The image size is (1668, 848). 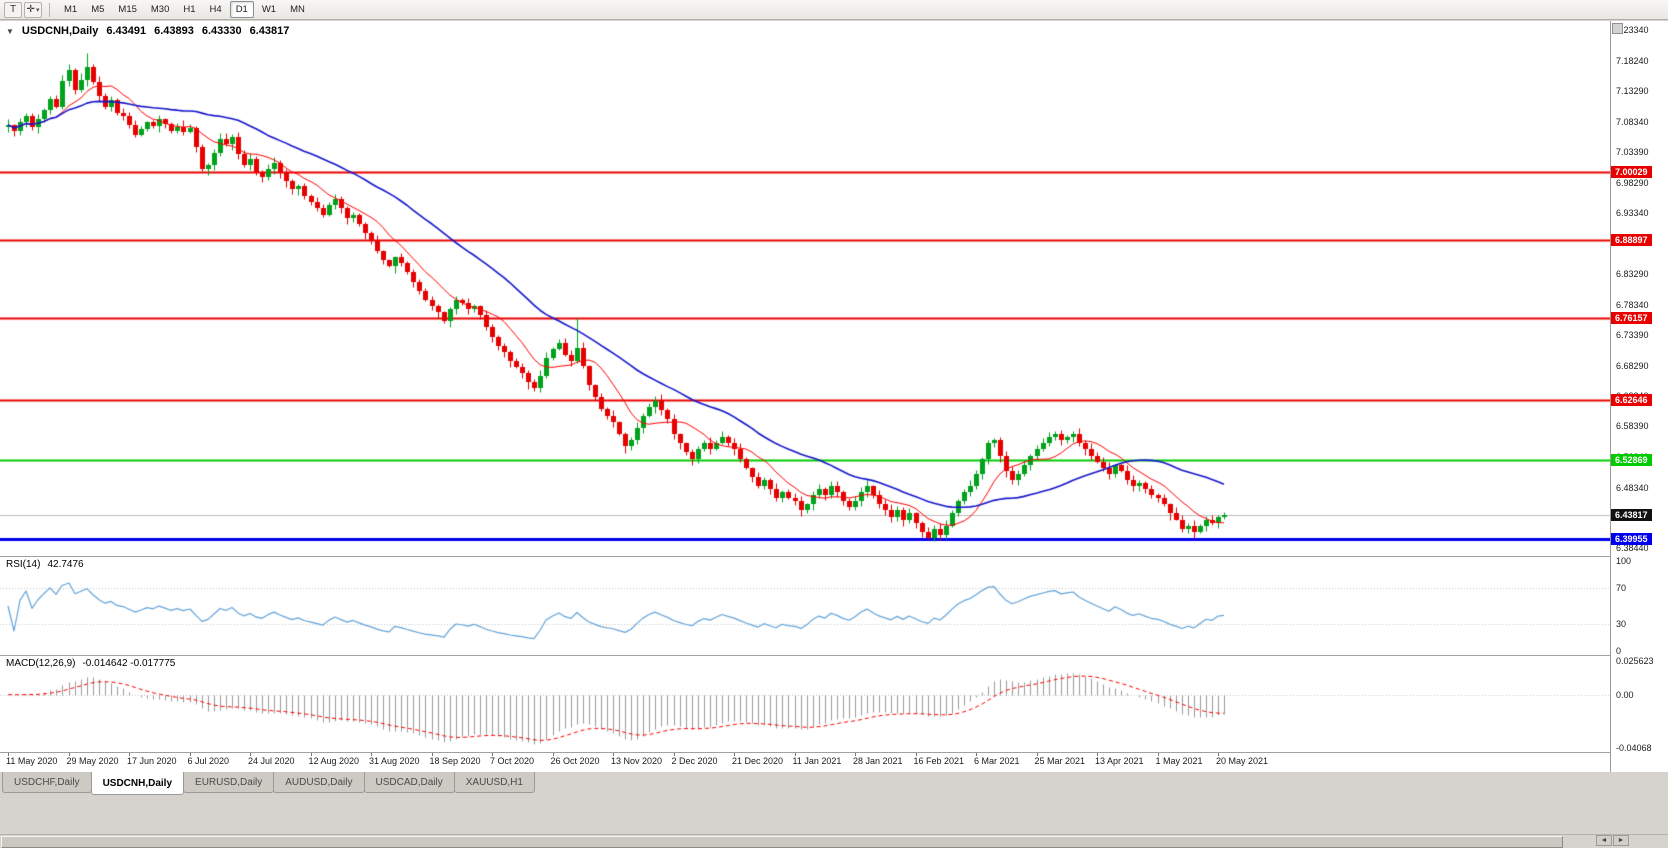 I want to click on tab-usdcnh: USDCNH,Daily, so click(x=137, y=783).